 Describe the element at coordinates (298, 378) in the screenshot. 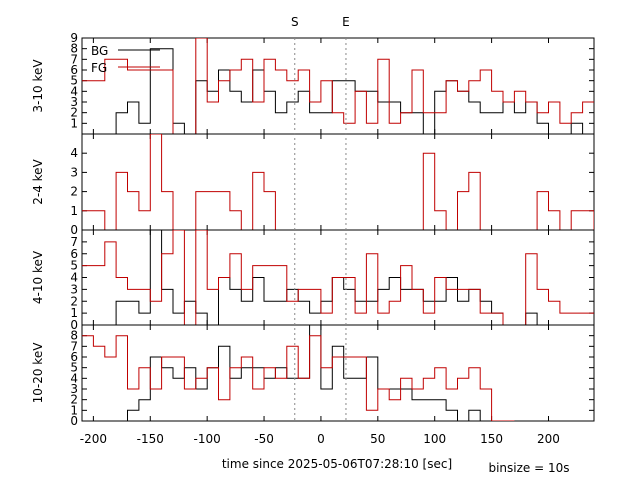

I see `series-fg` at that location.